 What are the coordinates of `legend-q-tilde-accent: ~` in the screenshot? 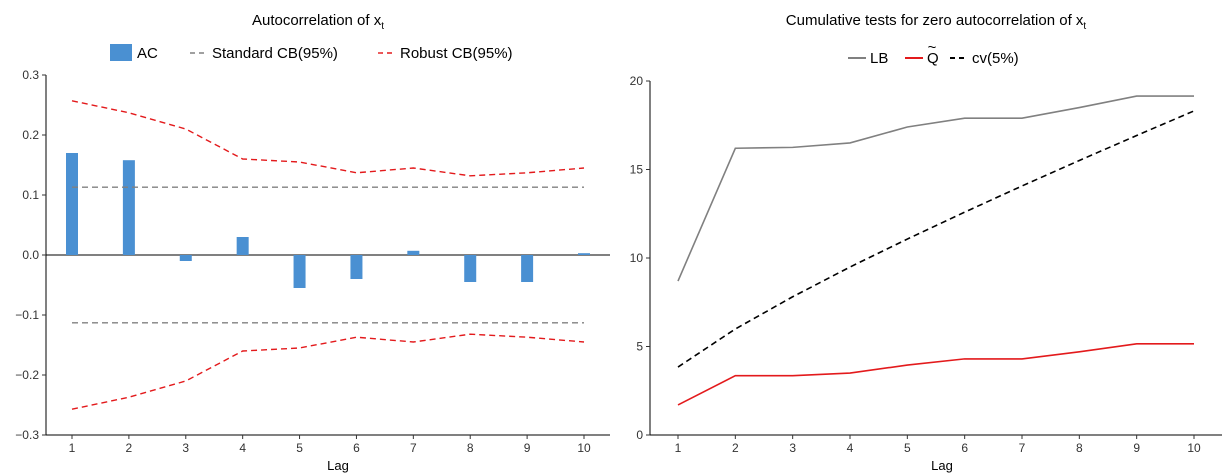 It's located at (932, 47).